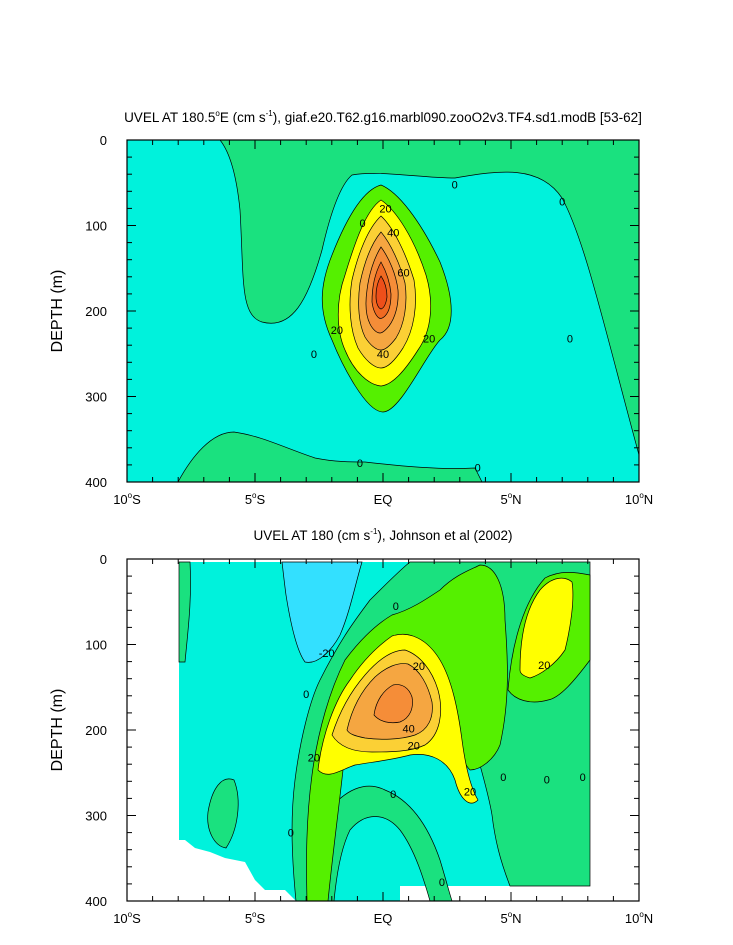 Image resolution: width=733 pixels, height=945 pixels. What do you see at coordinates (57, 730) in the screenshot?
I see `y-axis-label-observed: DEPTH (m)` at bounding box center [57, 730].